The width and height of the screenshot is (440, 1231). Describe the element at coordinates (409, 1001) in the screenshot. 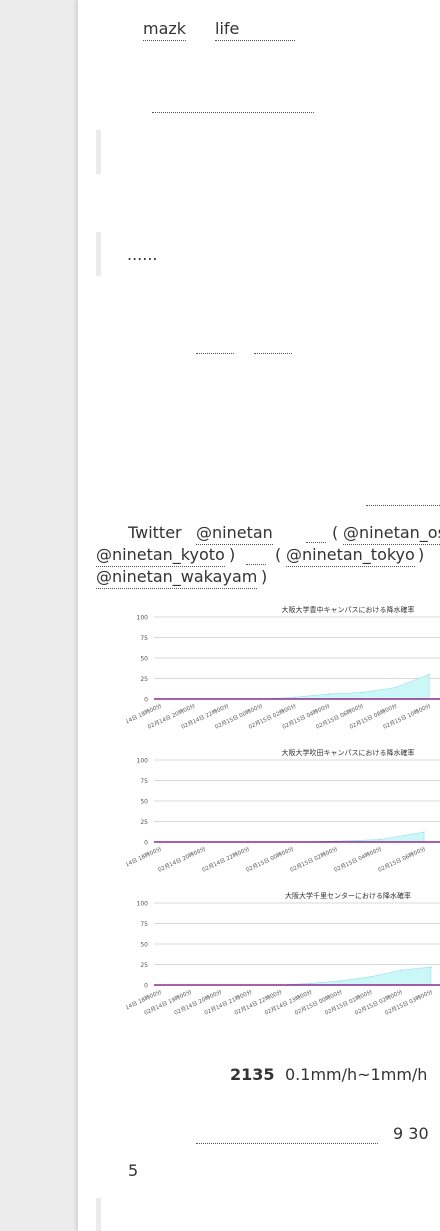

I see `x-tick-label: 02月15日 03時00分` at that location.